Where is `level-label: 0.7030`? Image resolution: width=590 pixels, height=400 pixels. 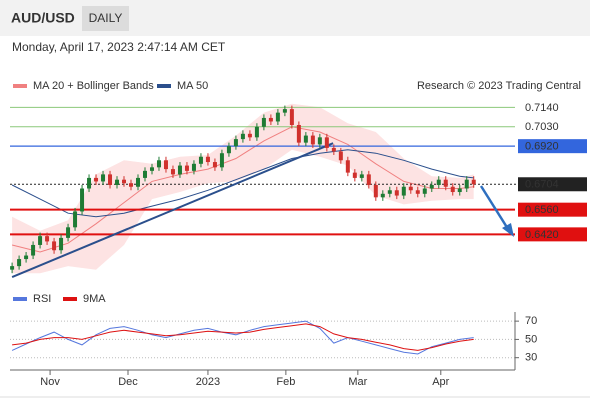
level-label: 0.7030 is located at coordinates (542, 127).